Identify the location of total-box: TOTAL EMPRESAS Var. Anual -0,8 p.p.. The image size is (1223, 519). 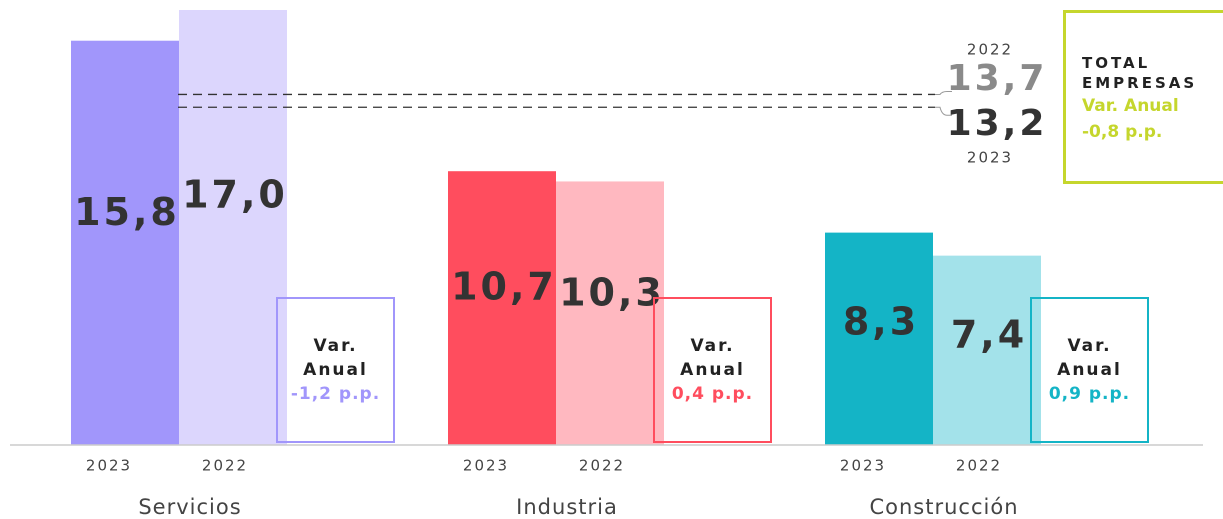
(1143, 97).